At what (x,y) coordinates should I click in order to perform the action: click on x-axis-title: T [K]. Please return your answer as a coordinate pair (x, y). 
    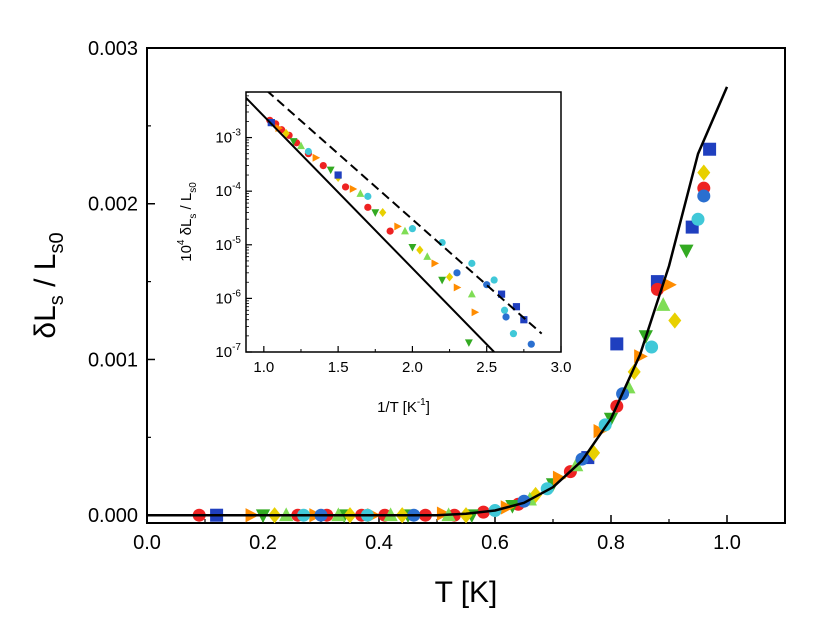
    Looking at the image, I should click on (466, 592).